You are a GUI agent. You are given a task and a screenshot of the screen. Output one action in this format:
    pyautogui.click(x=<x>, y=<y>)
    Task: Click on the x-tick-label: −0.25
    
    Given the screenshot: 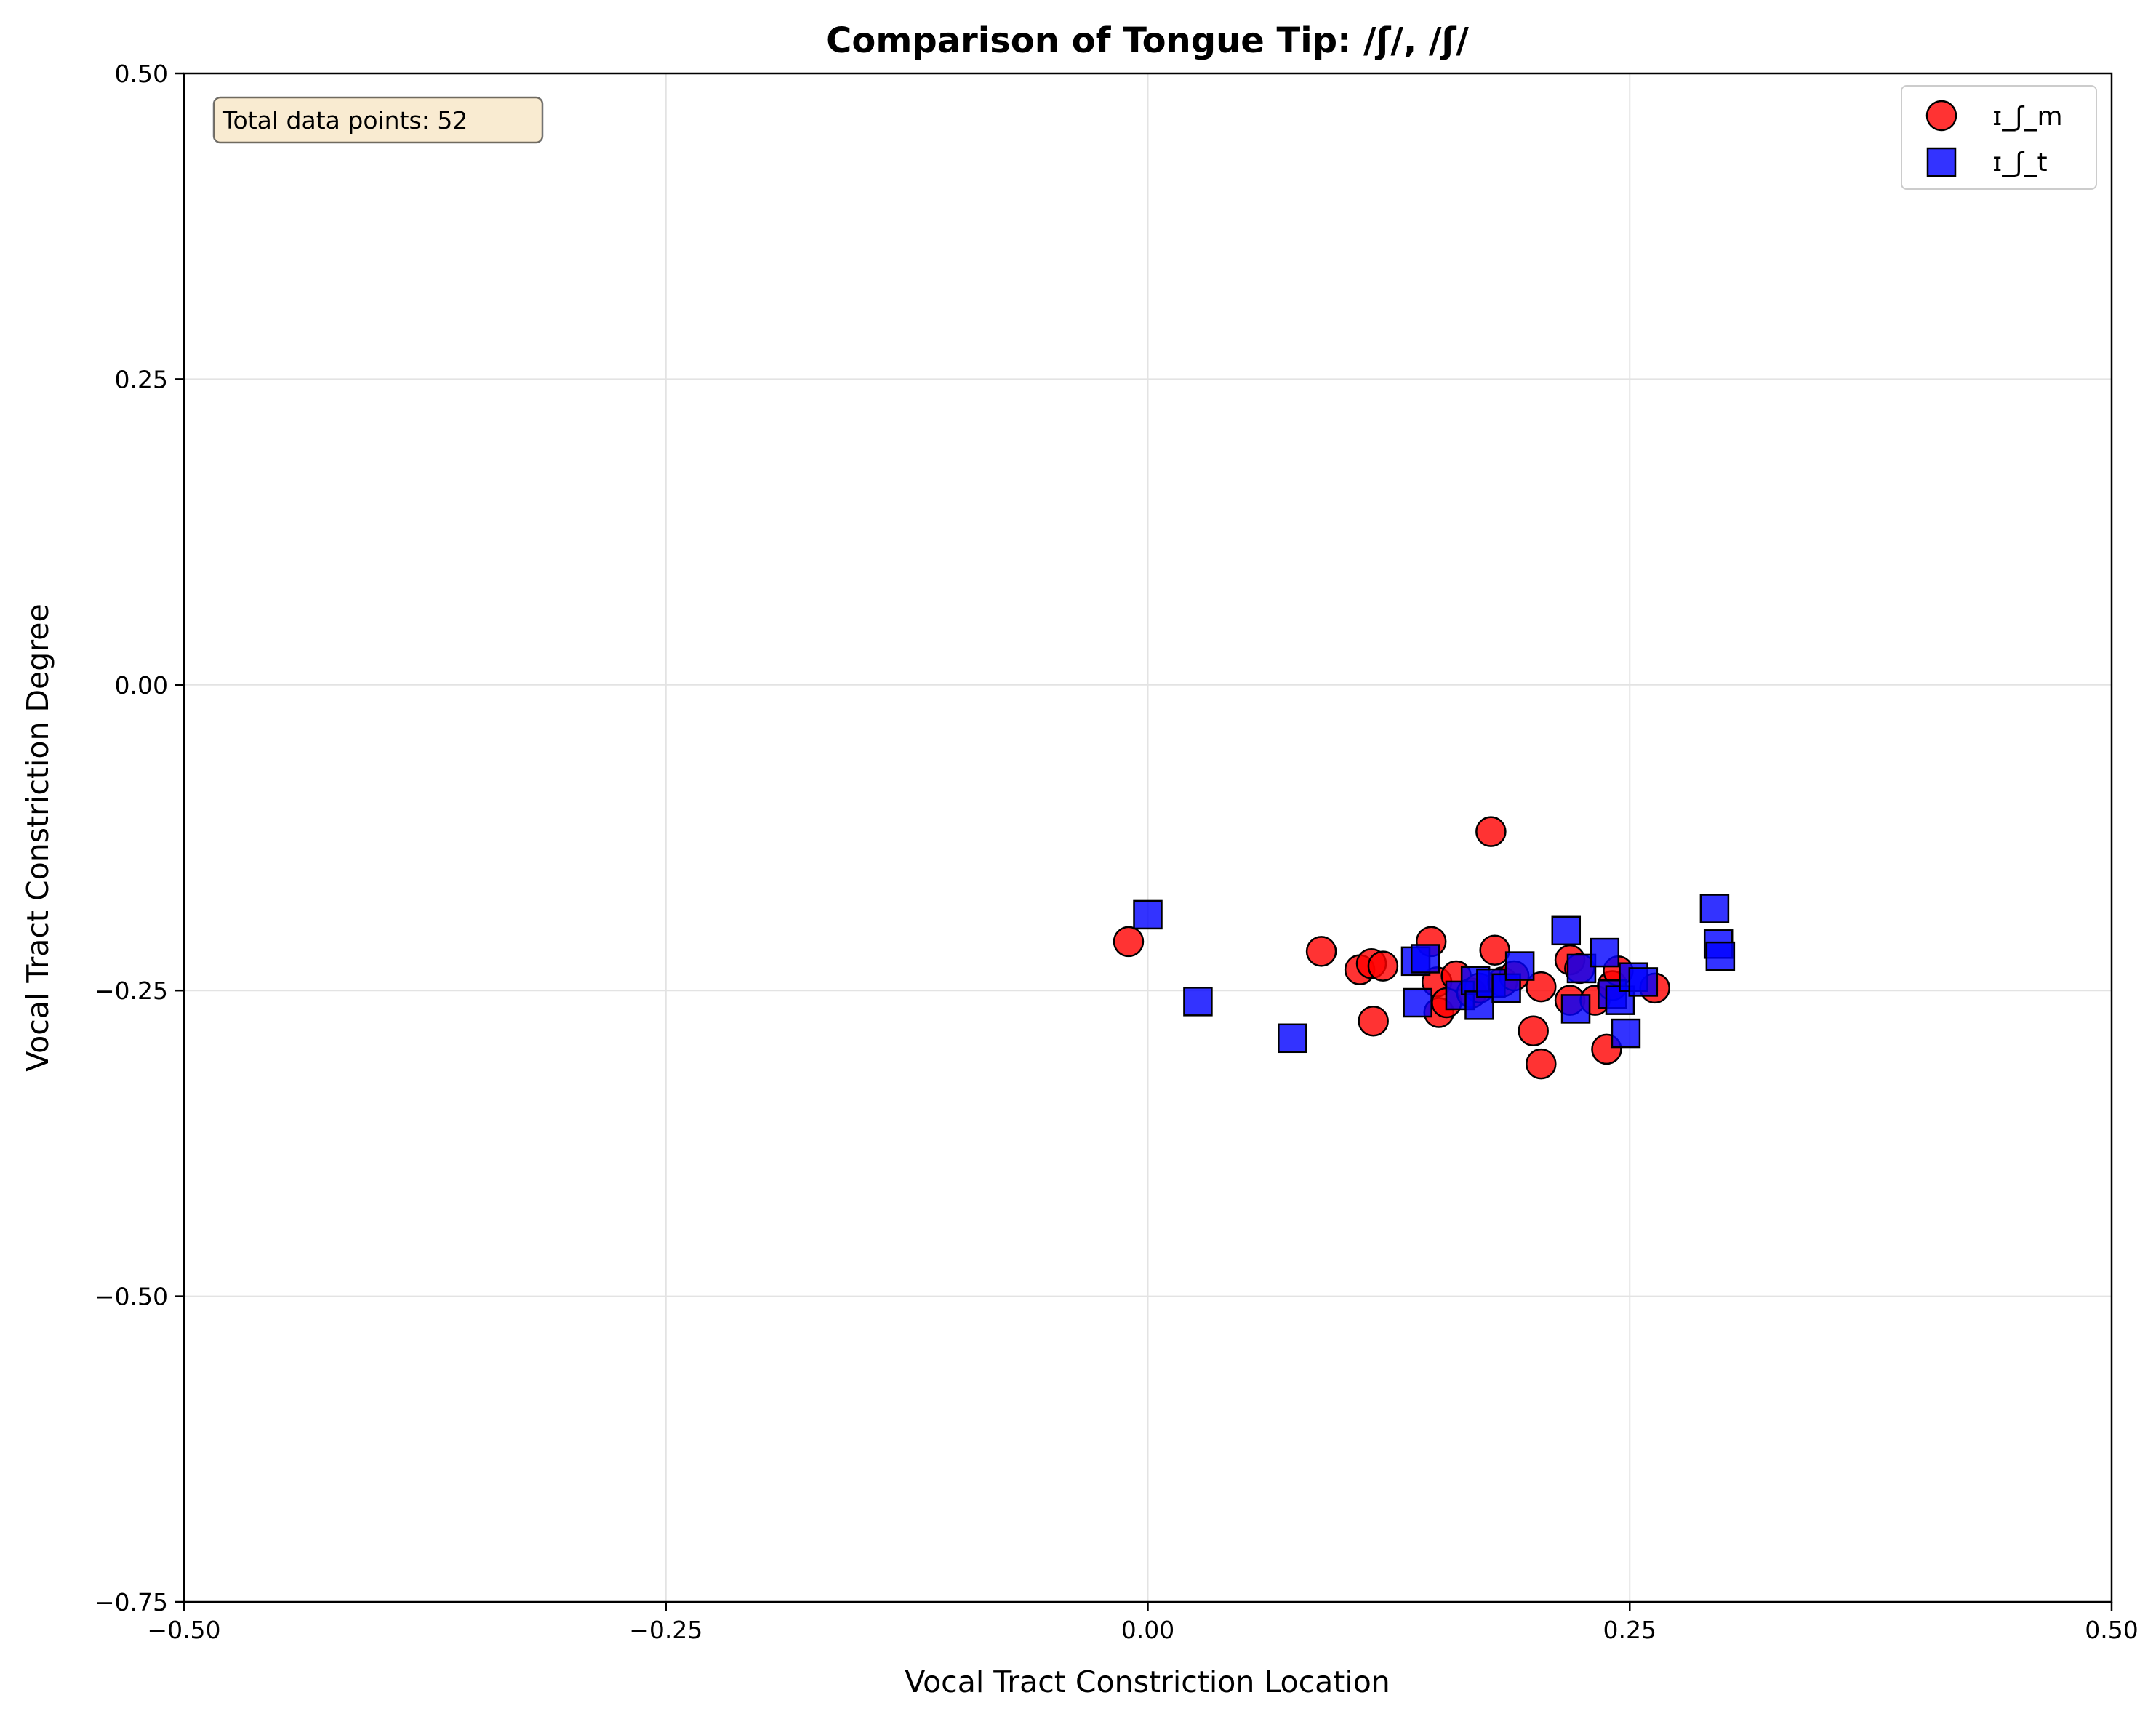 What is the action you would take?
    pyautogui.click(x=665, y=1630)
    